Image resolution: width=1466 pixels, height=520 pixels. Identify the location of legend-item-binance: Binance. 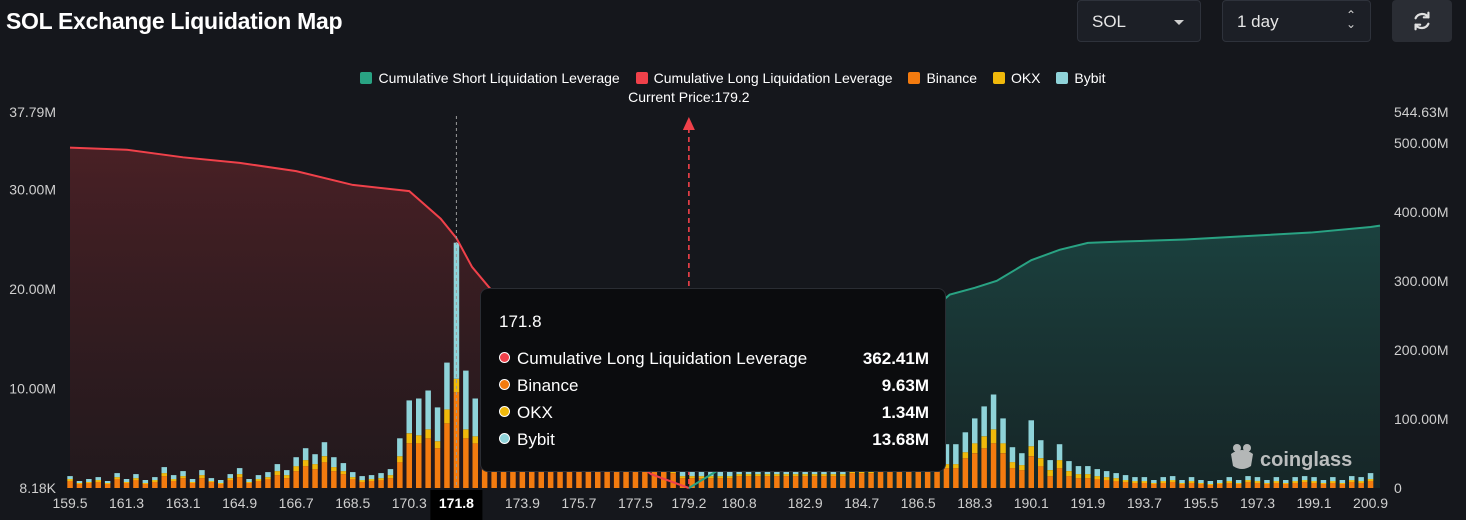
(942, 78).